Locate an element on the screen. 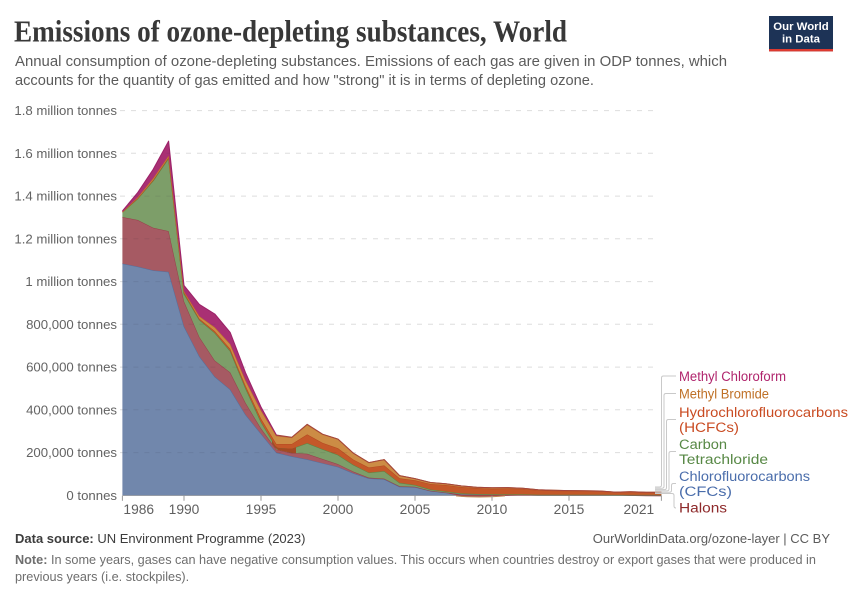 The image size is (850, 605). svg-text: 1986 is located at coordinates (138, 509).